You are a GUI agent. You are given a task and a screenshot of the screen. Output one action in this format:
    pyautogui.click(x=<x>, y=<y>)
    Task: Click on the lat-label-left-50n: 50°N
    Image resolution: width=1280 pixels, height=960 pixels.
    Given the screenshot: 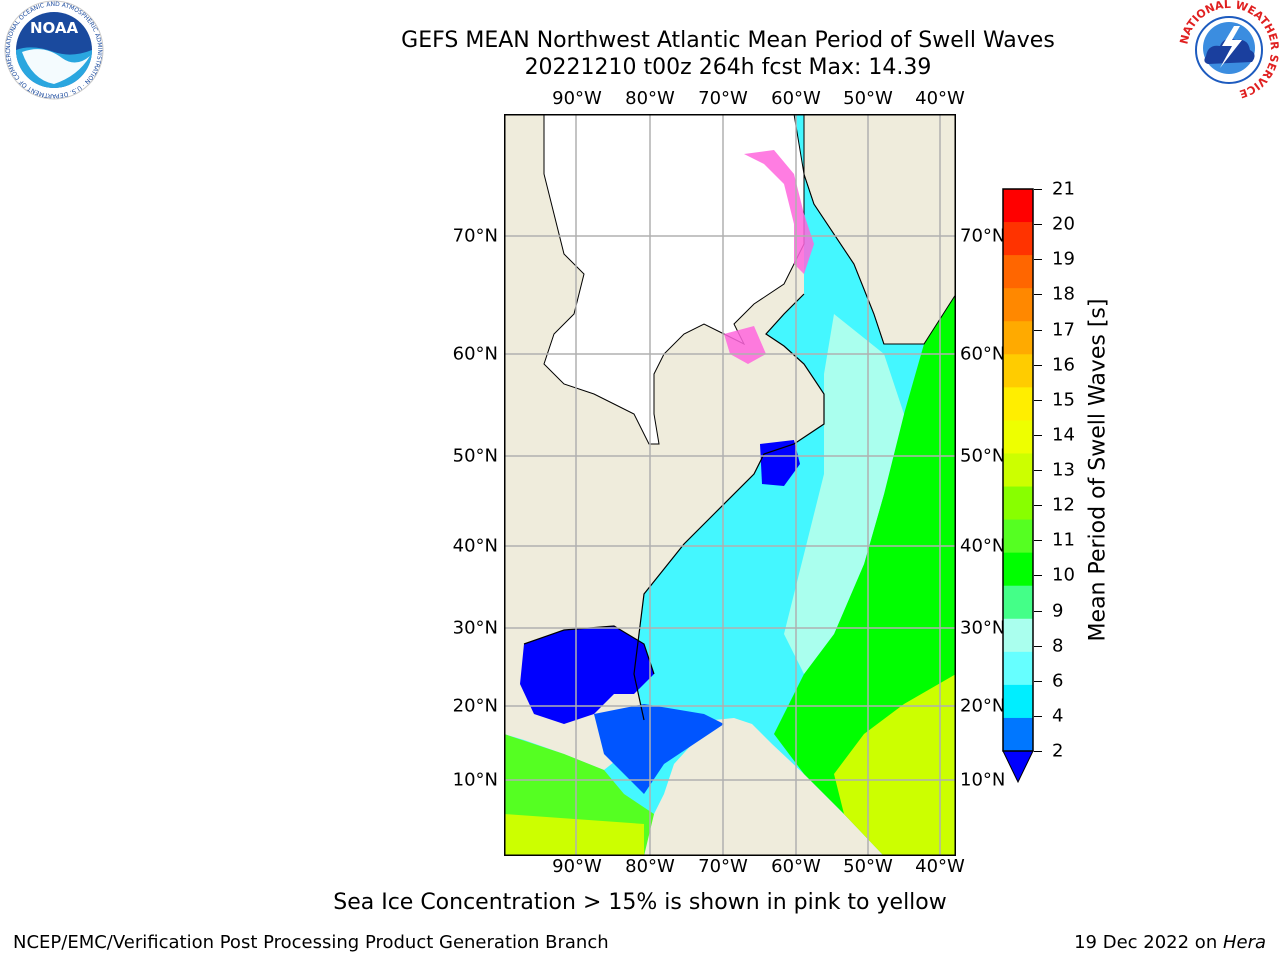 What is the action you would take?
    pyautogui.click(x=475, y=456)
    